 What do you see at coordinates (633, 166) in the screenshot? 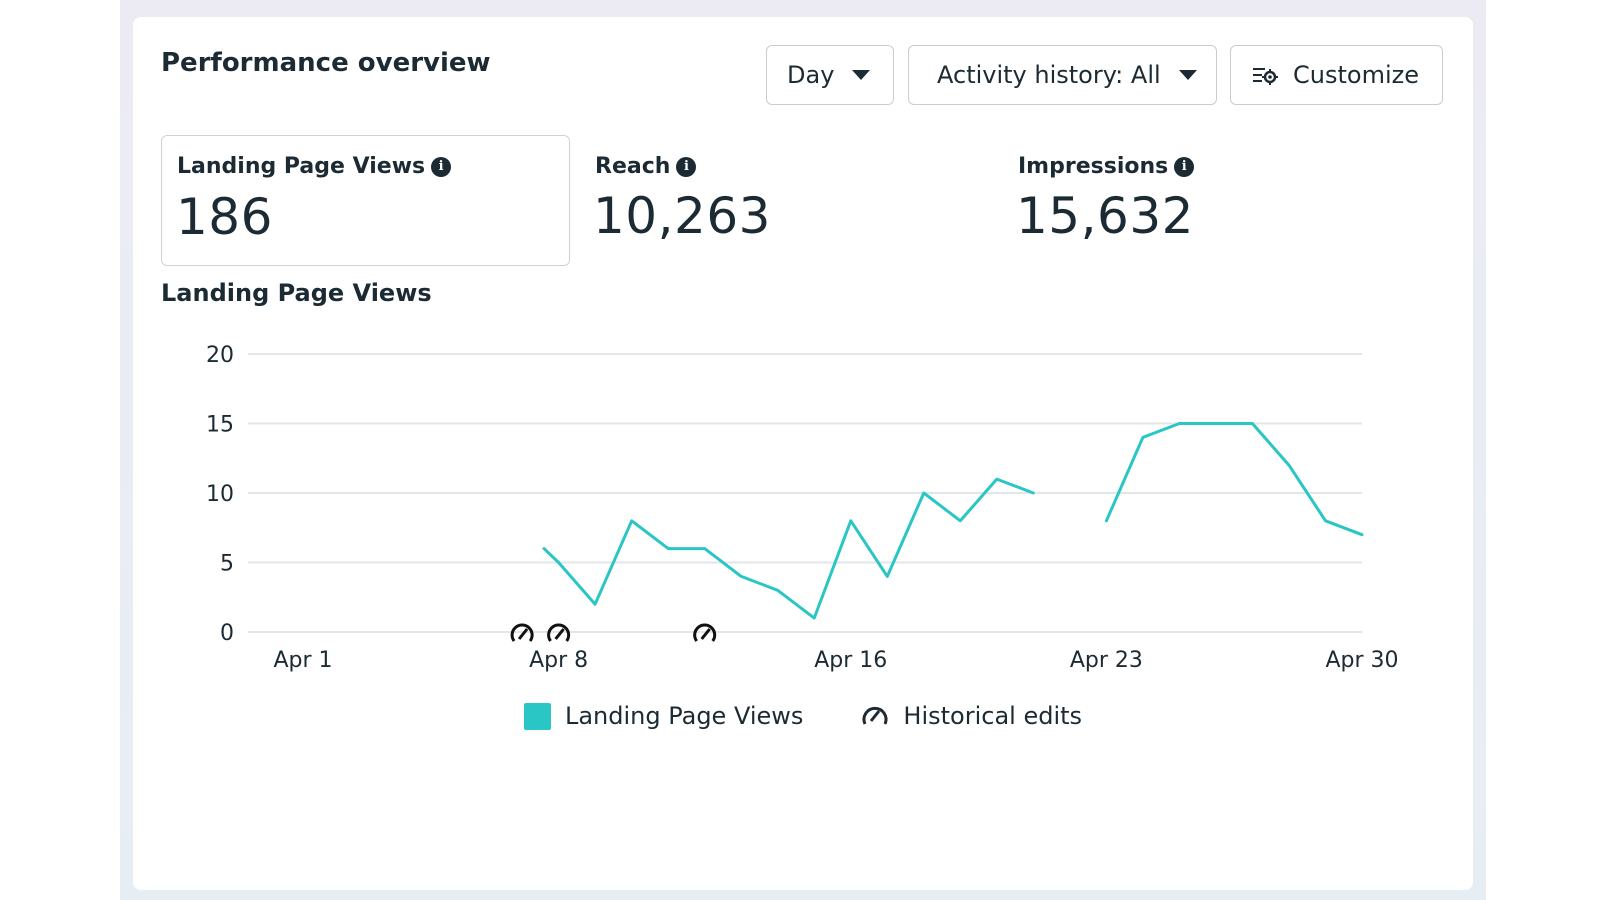
I see `metric-label: Reach` at bounding box center [633, 166].